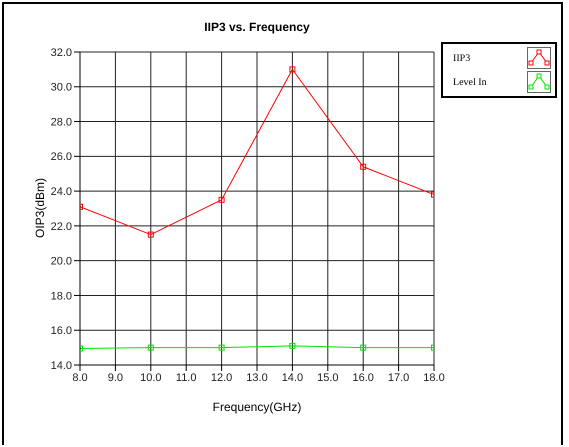 The image size is (569, 447). What do you see at coordinates (257, 378) in the screenshot?
I see `x-tick-label: 13.0` at bounding box center [257, 378].